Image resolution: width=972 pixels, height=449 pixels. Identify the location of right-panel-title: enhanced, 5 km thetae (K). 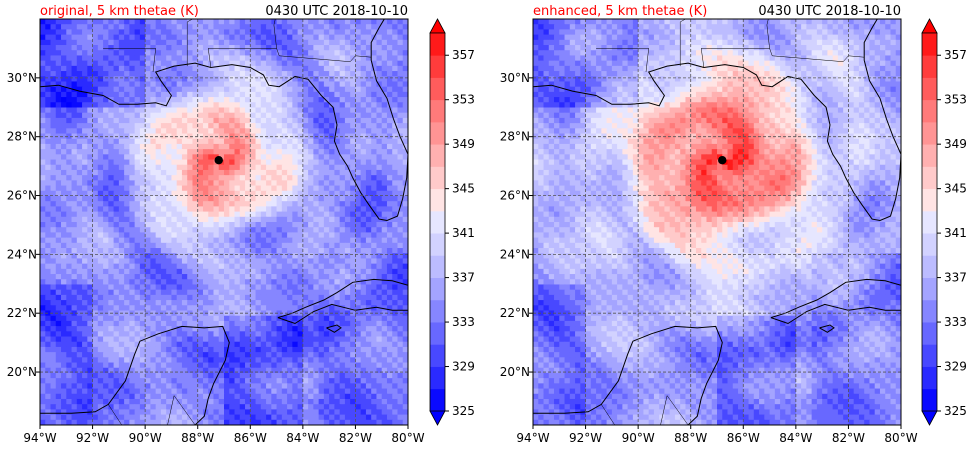
(620, 11).